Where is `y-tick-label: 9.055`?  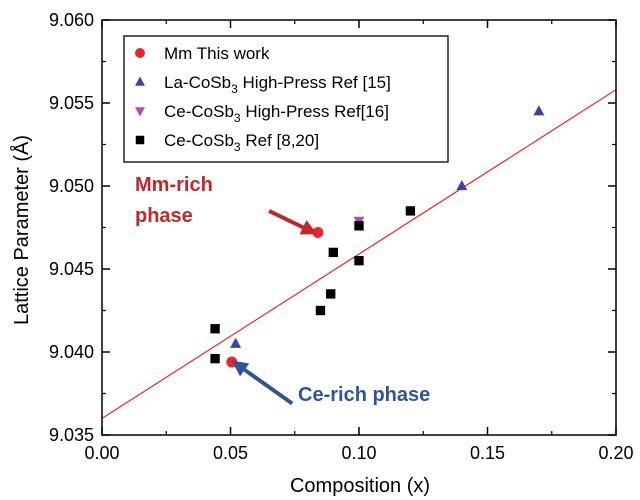
y-tick-label: 9.055 is located at coordinates (71, 103).